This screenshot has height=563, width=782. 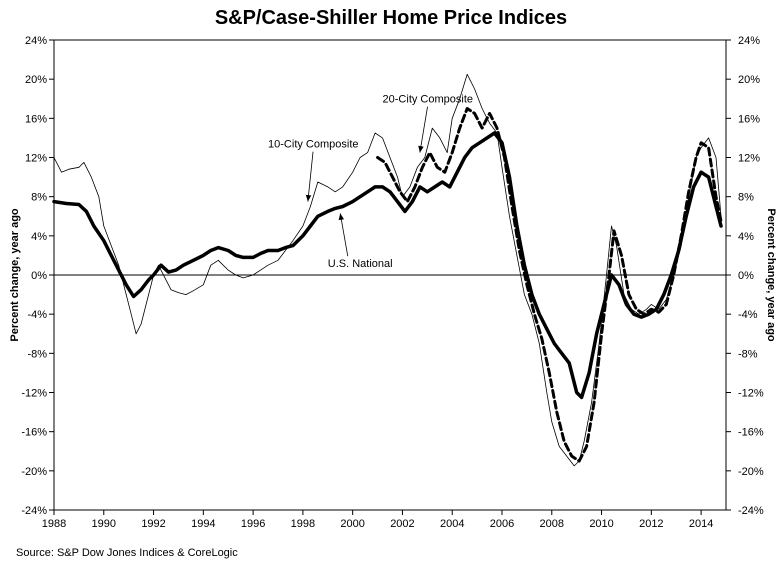 I want to click on x-tick-label: 1994, so click(x=203, y=524).